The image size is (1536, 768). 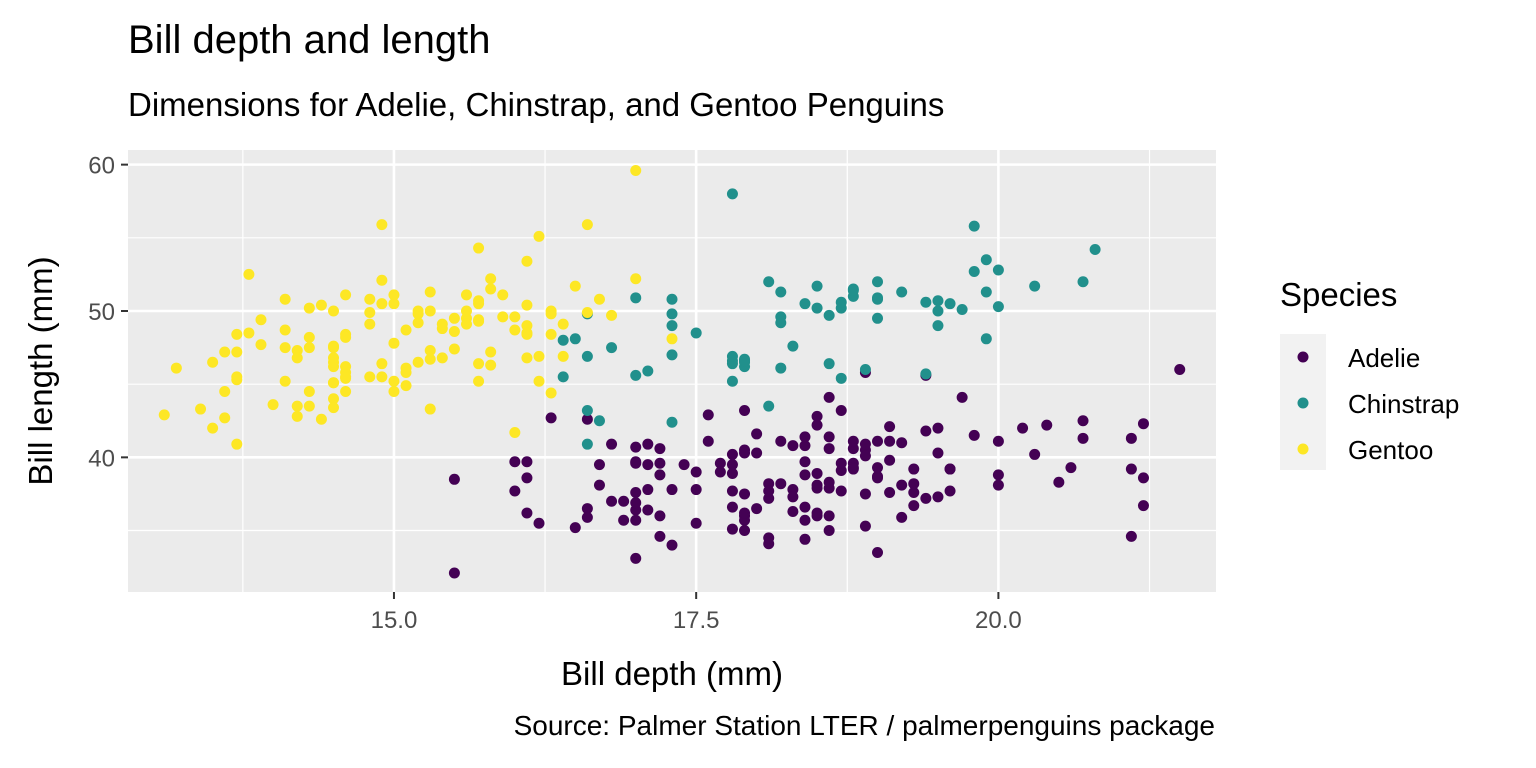 I want to click on legend-items: Adelie Chinstrap Gentoo, so click(x=1378, y=404).